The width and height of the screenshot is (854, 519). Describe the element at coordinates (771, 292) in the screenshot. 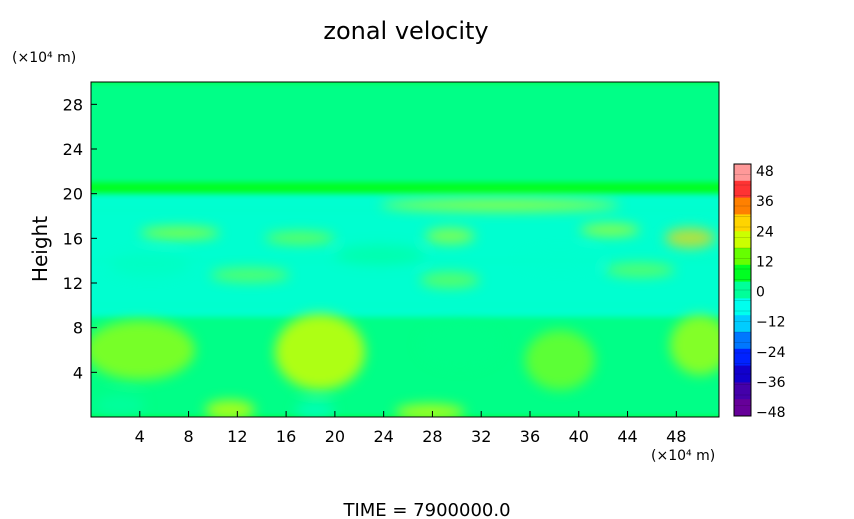

I see `colorbar-labels: 48 36 24 12 0 −12 −24 −36 −48` at that location.